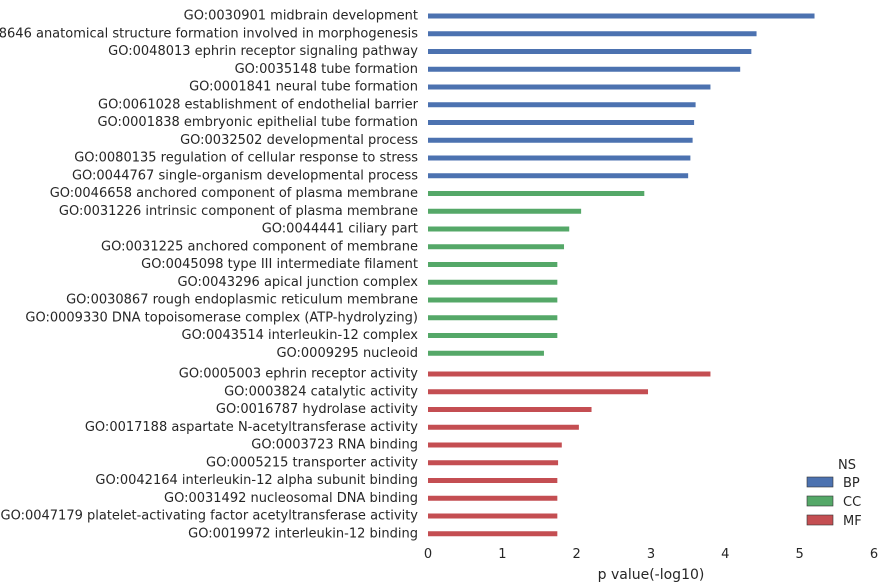 The height and width of the screenshot is (587, 885). Describe the element at coordinates (299, 140) in the screenshot. I see `category-label: GO:0032502 developmental process` at that location.